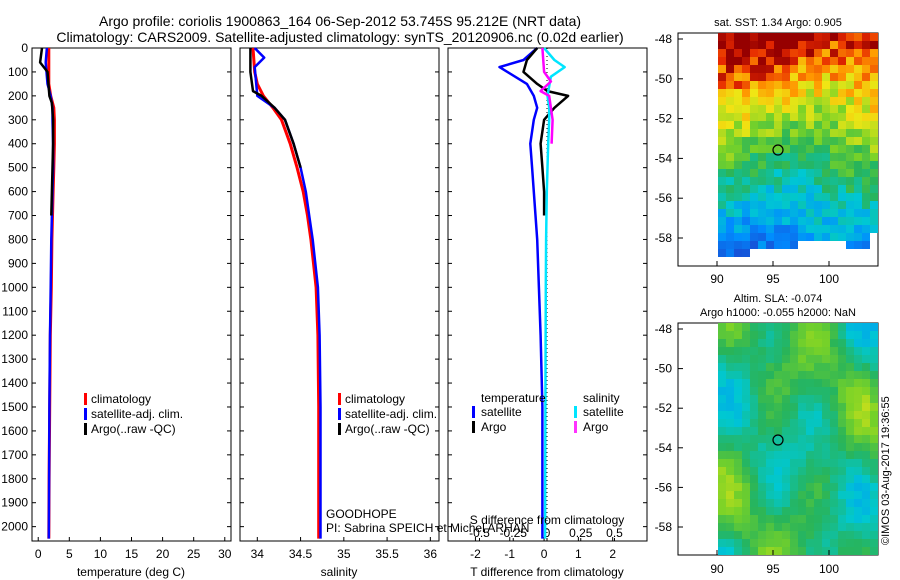  What do you see at coordinates (375, 399) in the screenshot?
I see `legend-label-climatology: climatology` at bounding box center [375, 399].